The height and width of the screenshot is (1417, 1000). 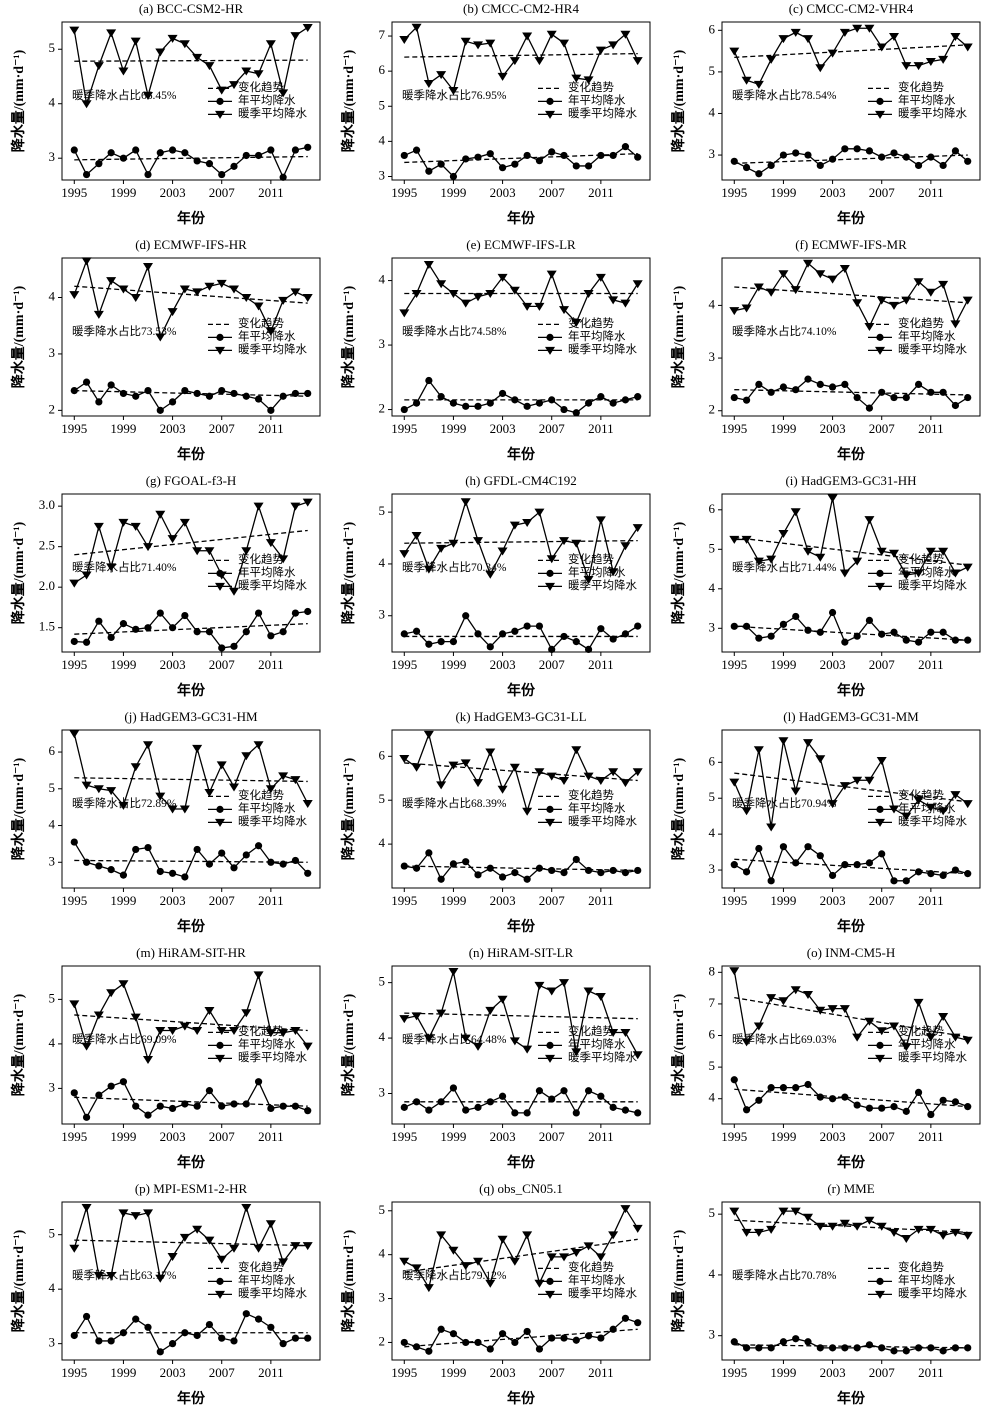 I want to click on y-tick-label: 6, so click(x=712, y=1034).